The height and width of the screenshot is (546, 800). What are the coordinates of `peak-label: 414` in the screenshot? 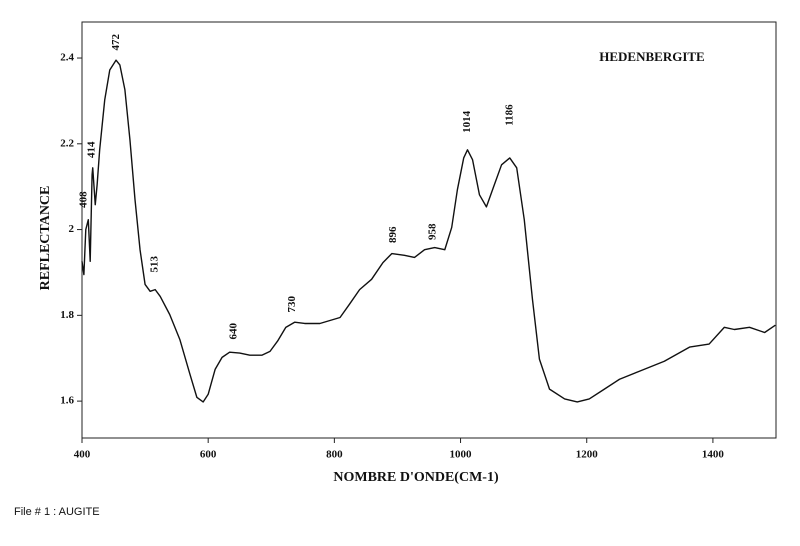 It's located at (92, 149).